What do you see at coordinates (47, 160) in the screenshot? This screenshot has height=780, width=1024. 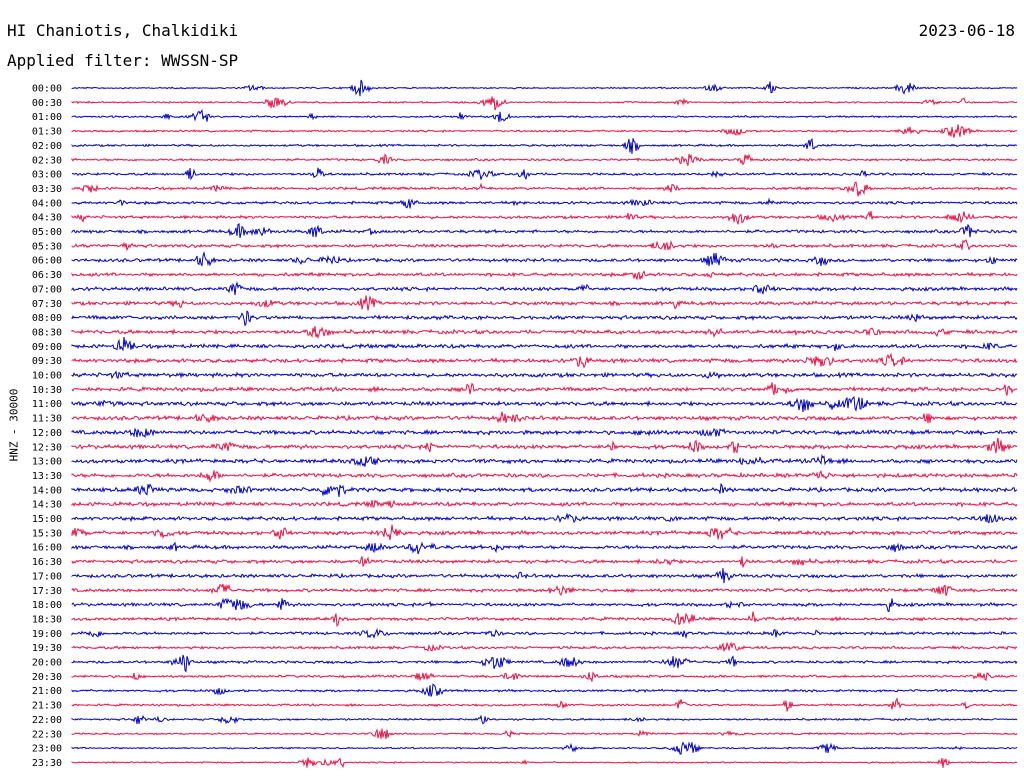 I see `tick-label: 02:30` at bounding box center [47, 160].